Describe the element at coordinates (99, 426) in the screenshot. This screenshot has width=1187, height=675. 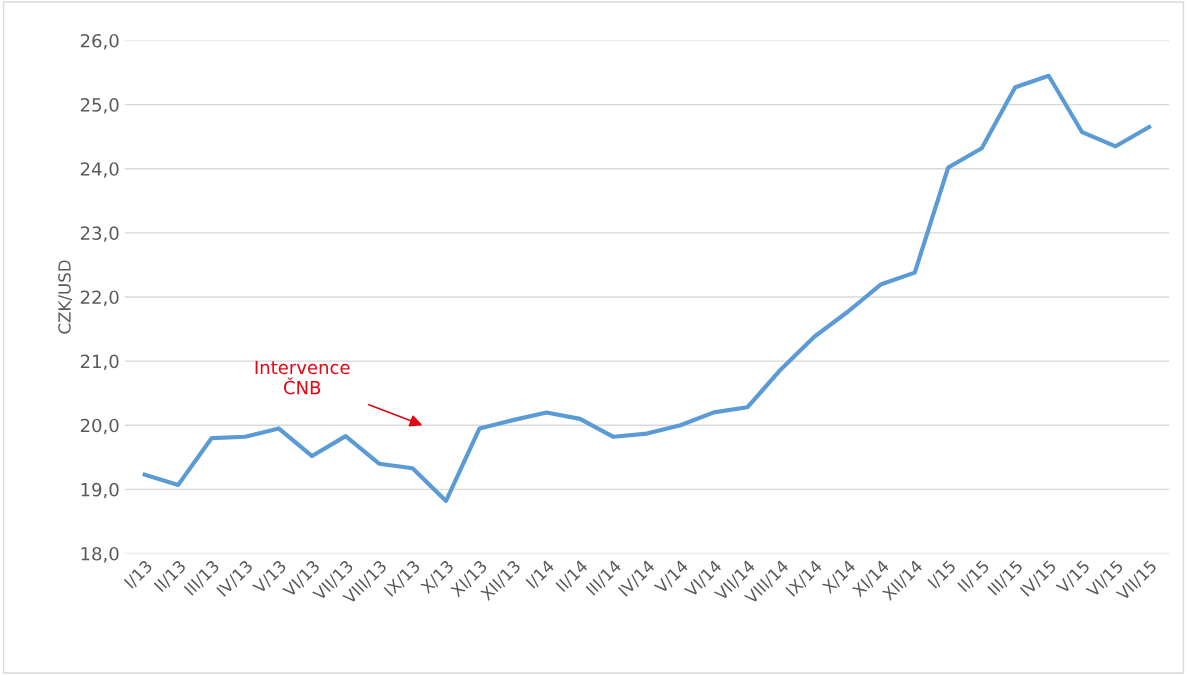
I see `y-tick-label: 20,0` at that location.